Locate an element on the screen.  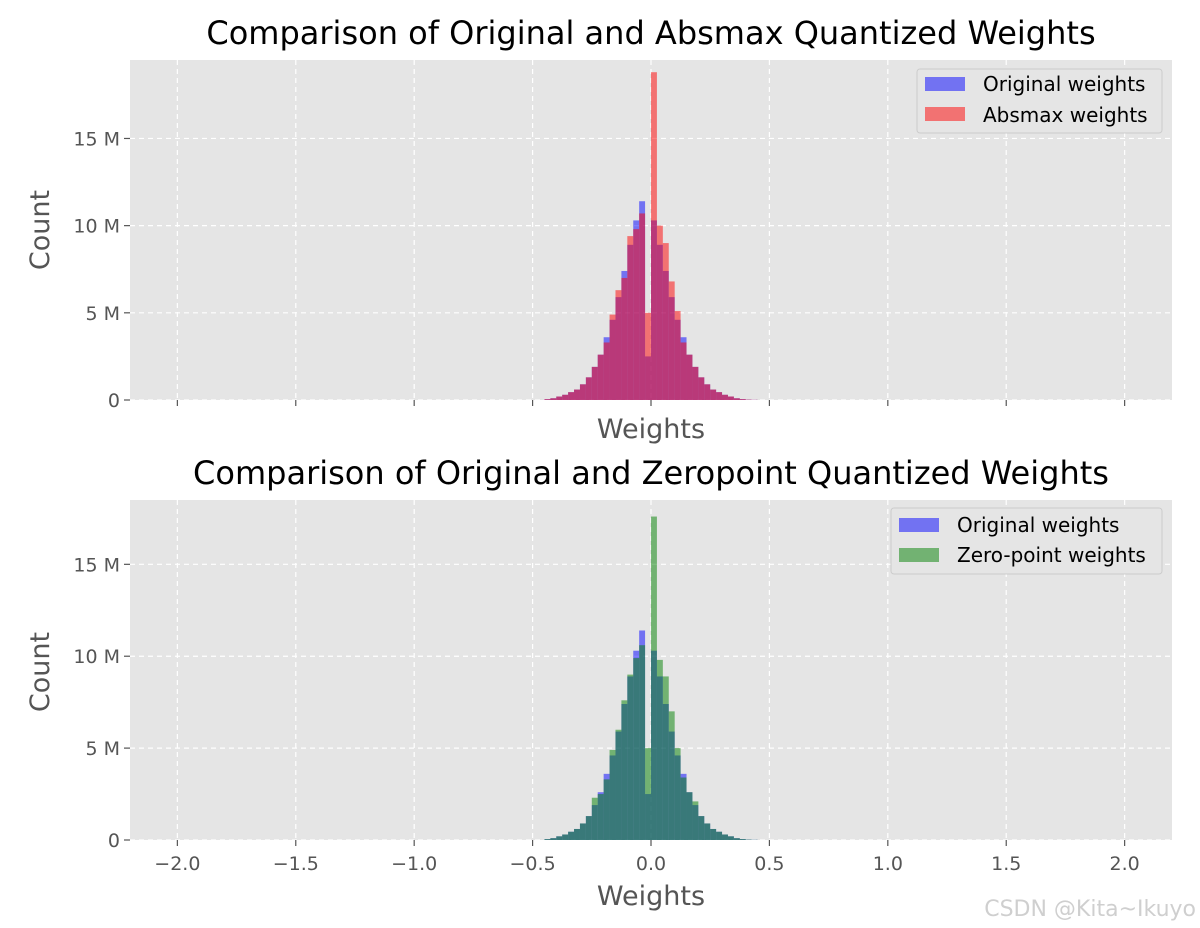
x-tick-label: 1.5 is located at coordinates (1006, 864).